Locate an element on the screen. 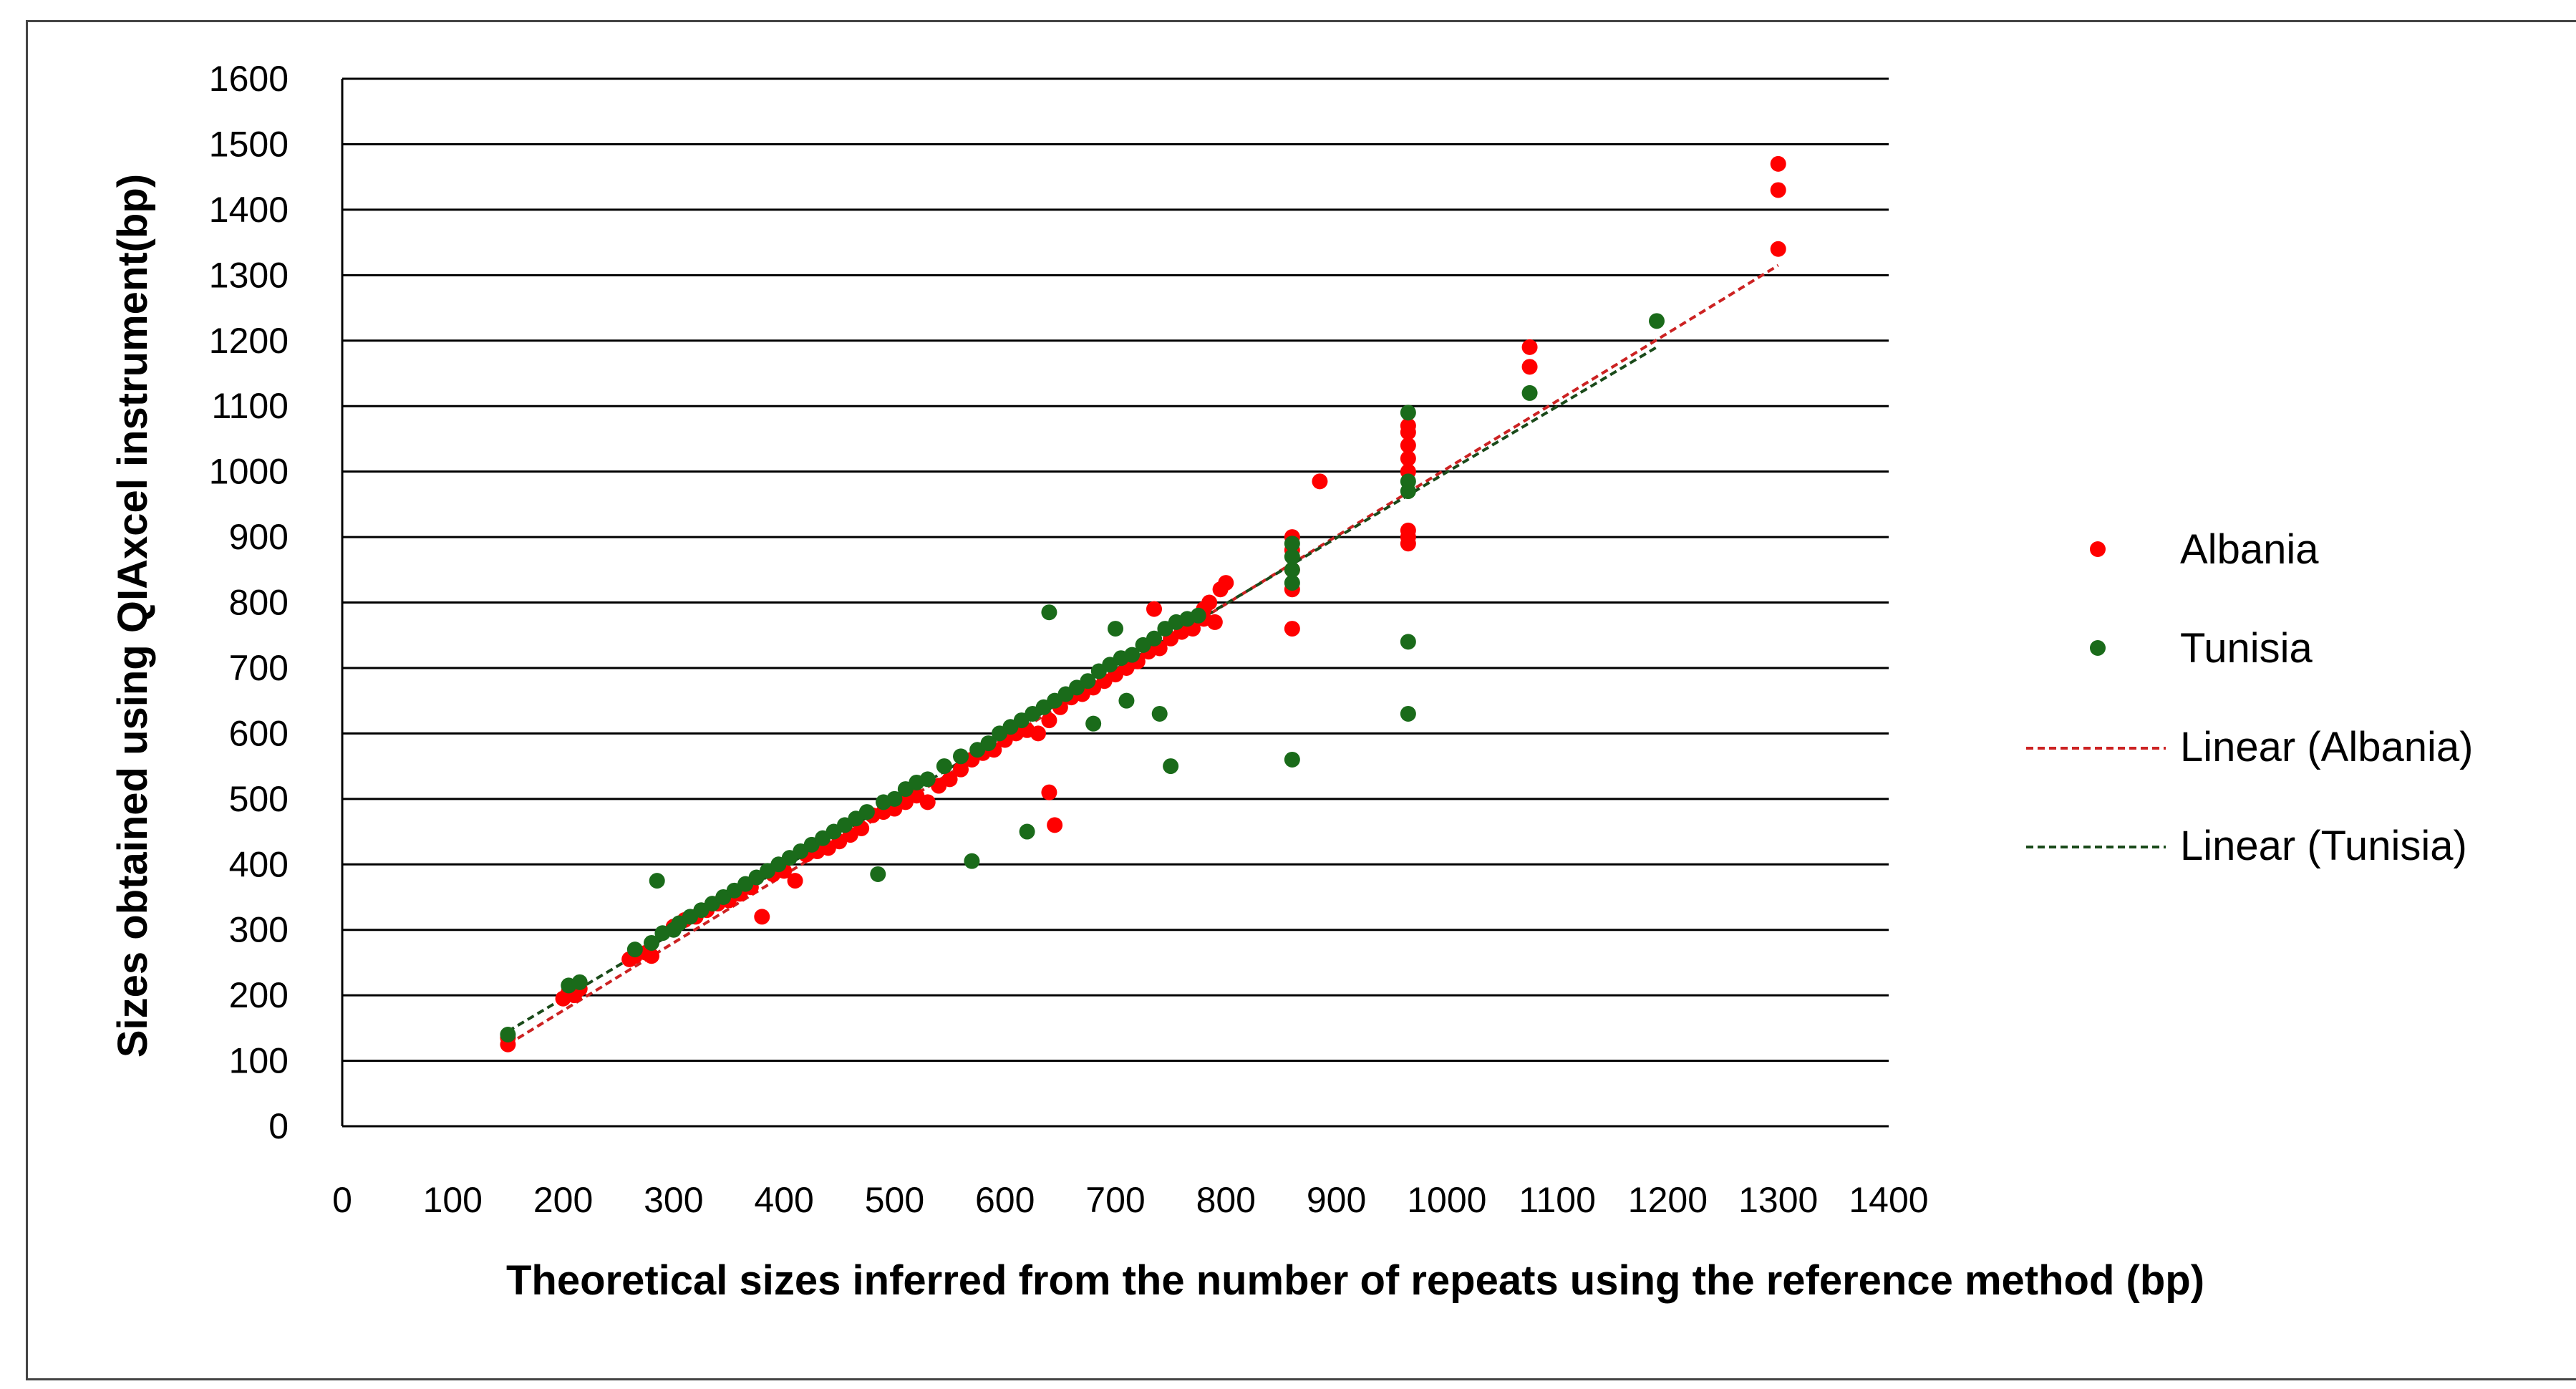 This screenshot has width=2576, height=1389. y-tick-label: 700 is located at coordinates (259, 668).